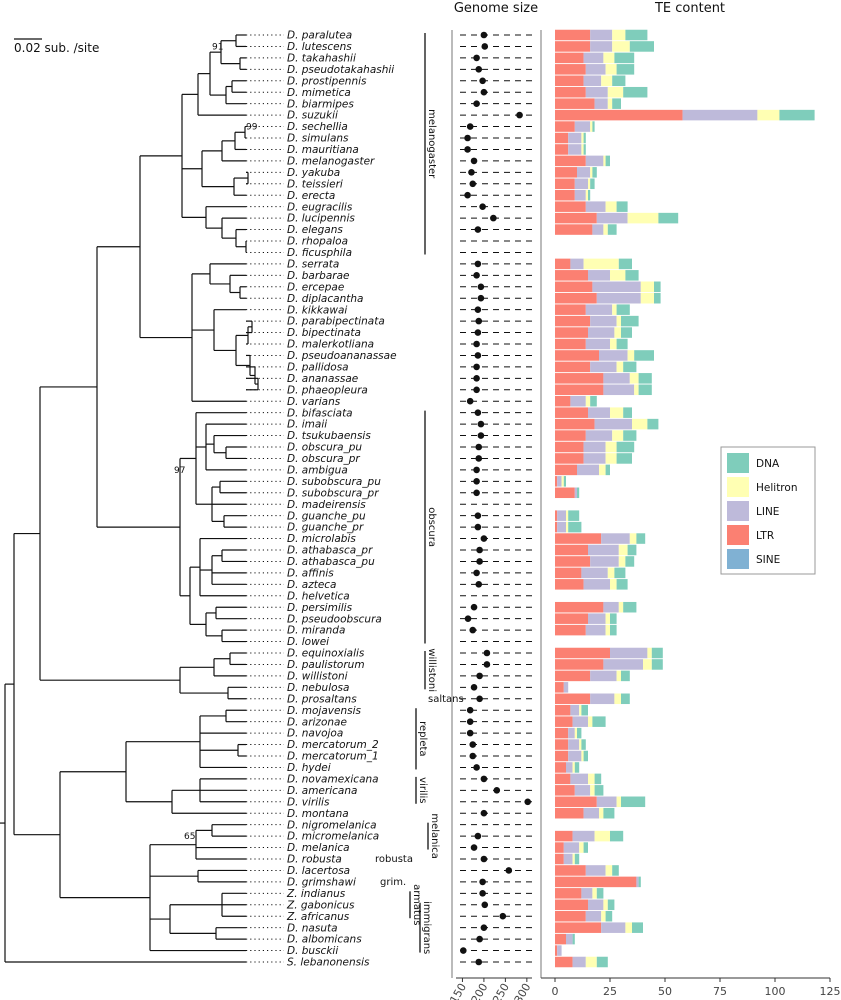 This screenshot has height=1000, width=841. What do you see at coordinates (738, 535) in the screenshot?
I see `legend-swatch` at bounding box center [738, 535].